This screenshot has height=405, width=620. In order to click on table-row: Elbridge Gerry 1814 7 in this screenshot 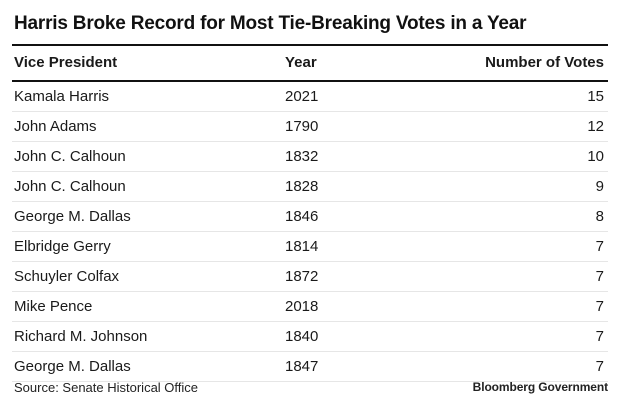, I will do `click(310, 247)`.